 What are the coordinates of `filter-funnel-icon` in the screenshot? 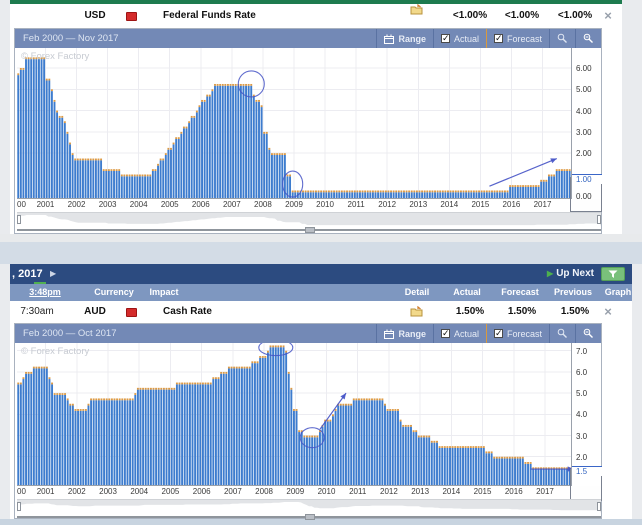 It's located at (613, 274).